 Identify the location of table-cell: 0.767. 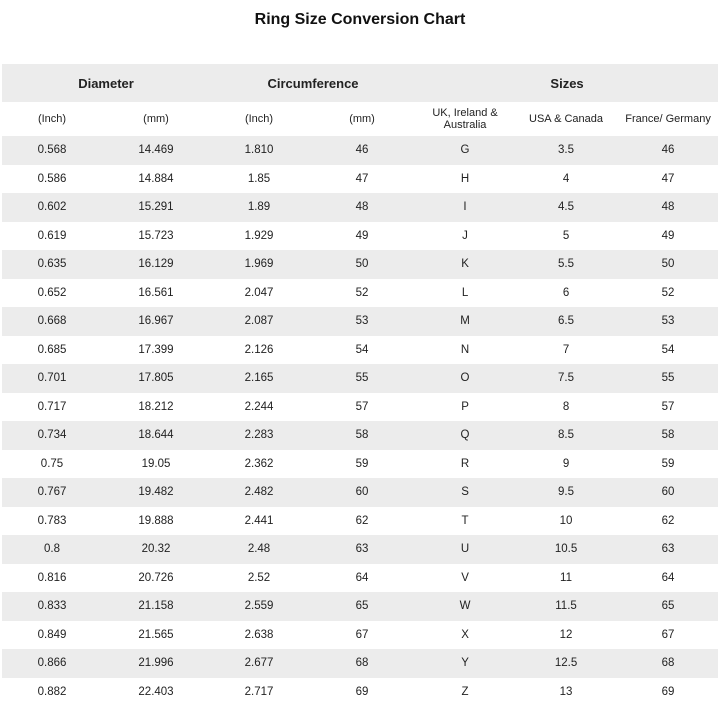
(52, 492).